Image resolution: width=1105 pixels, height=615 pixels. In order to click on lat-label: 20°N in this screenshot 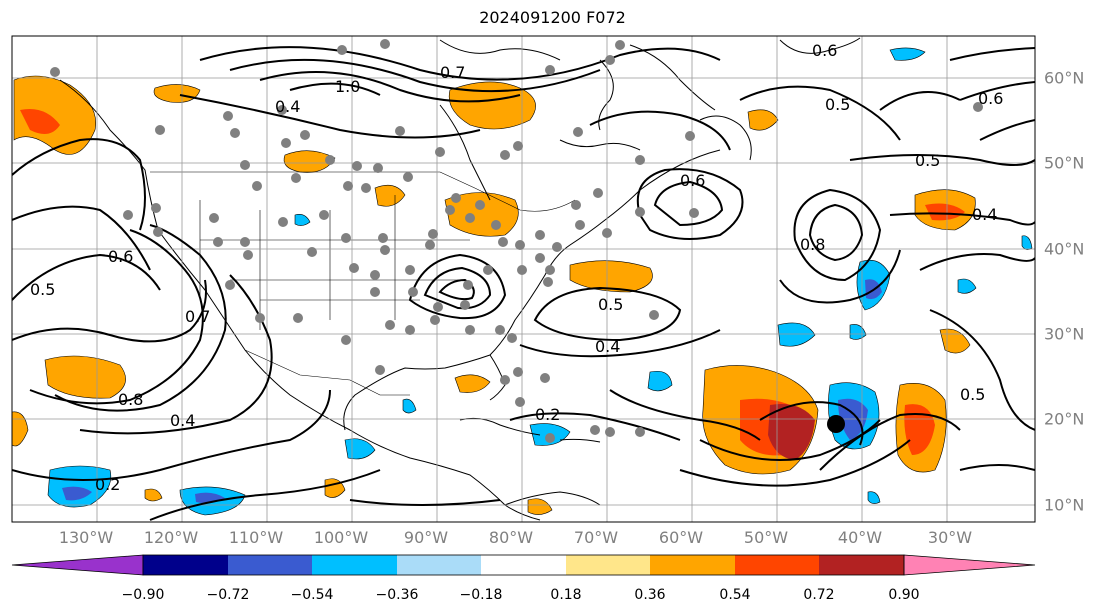, I will do `click(1064, 419)`.